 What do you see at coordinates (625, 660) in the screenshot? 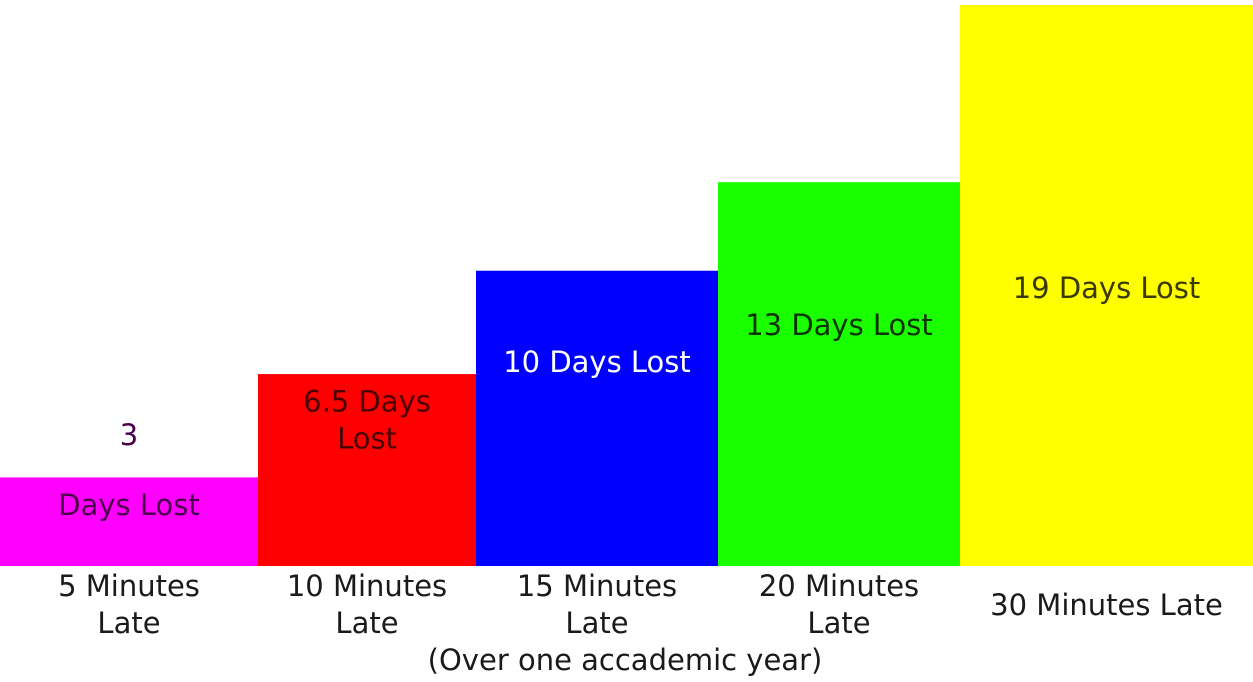
I see `footnote-text: (Over one accademic year)` at bounding box center [625, 660].